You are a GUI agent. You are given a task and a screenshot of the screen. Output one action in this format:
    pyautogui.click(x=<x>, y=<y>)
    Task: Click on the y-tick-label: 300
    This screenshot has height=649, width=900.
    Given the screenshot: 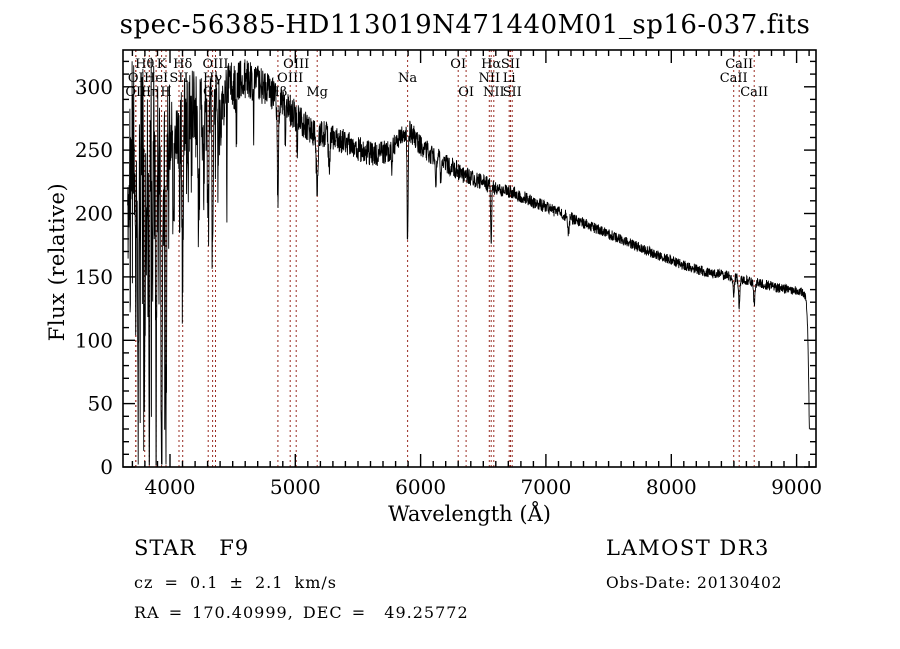 What is the action you would take?
    pyautogui.click(x=94, y=87)
    